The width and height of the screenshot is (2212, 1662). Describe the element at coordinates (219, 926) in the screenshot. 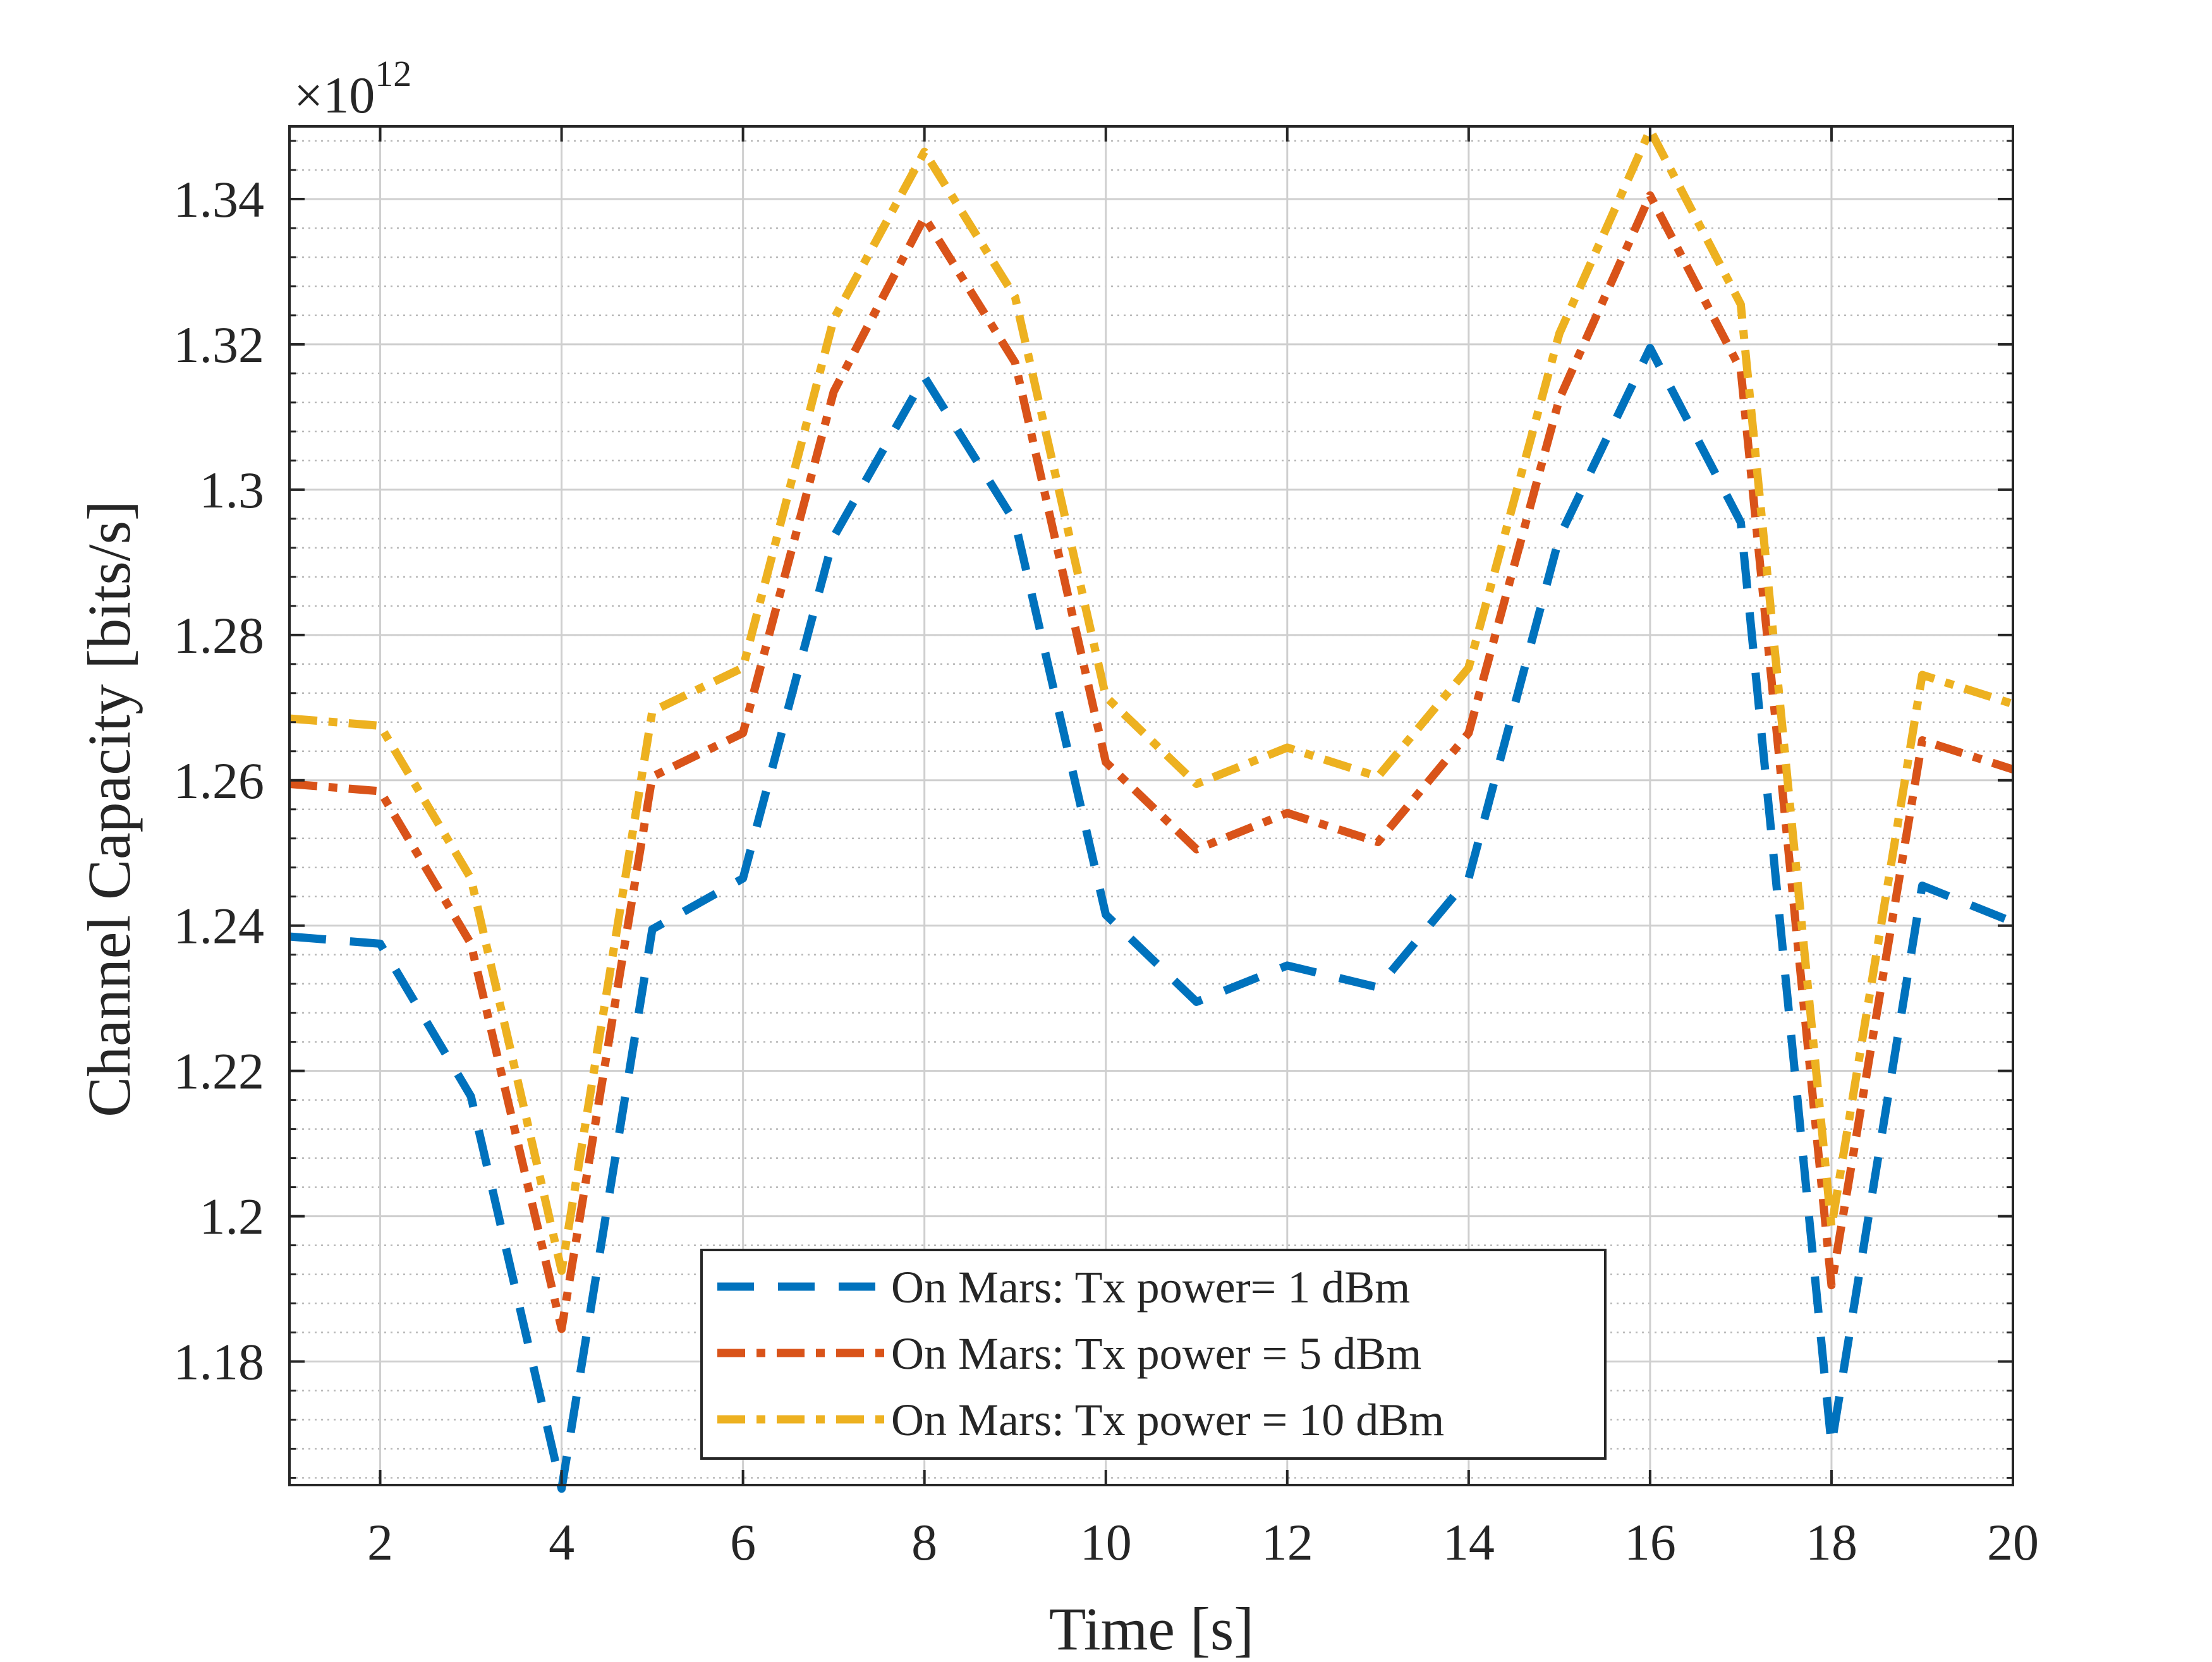

I see `y-tick-label: 1.24` at that location.